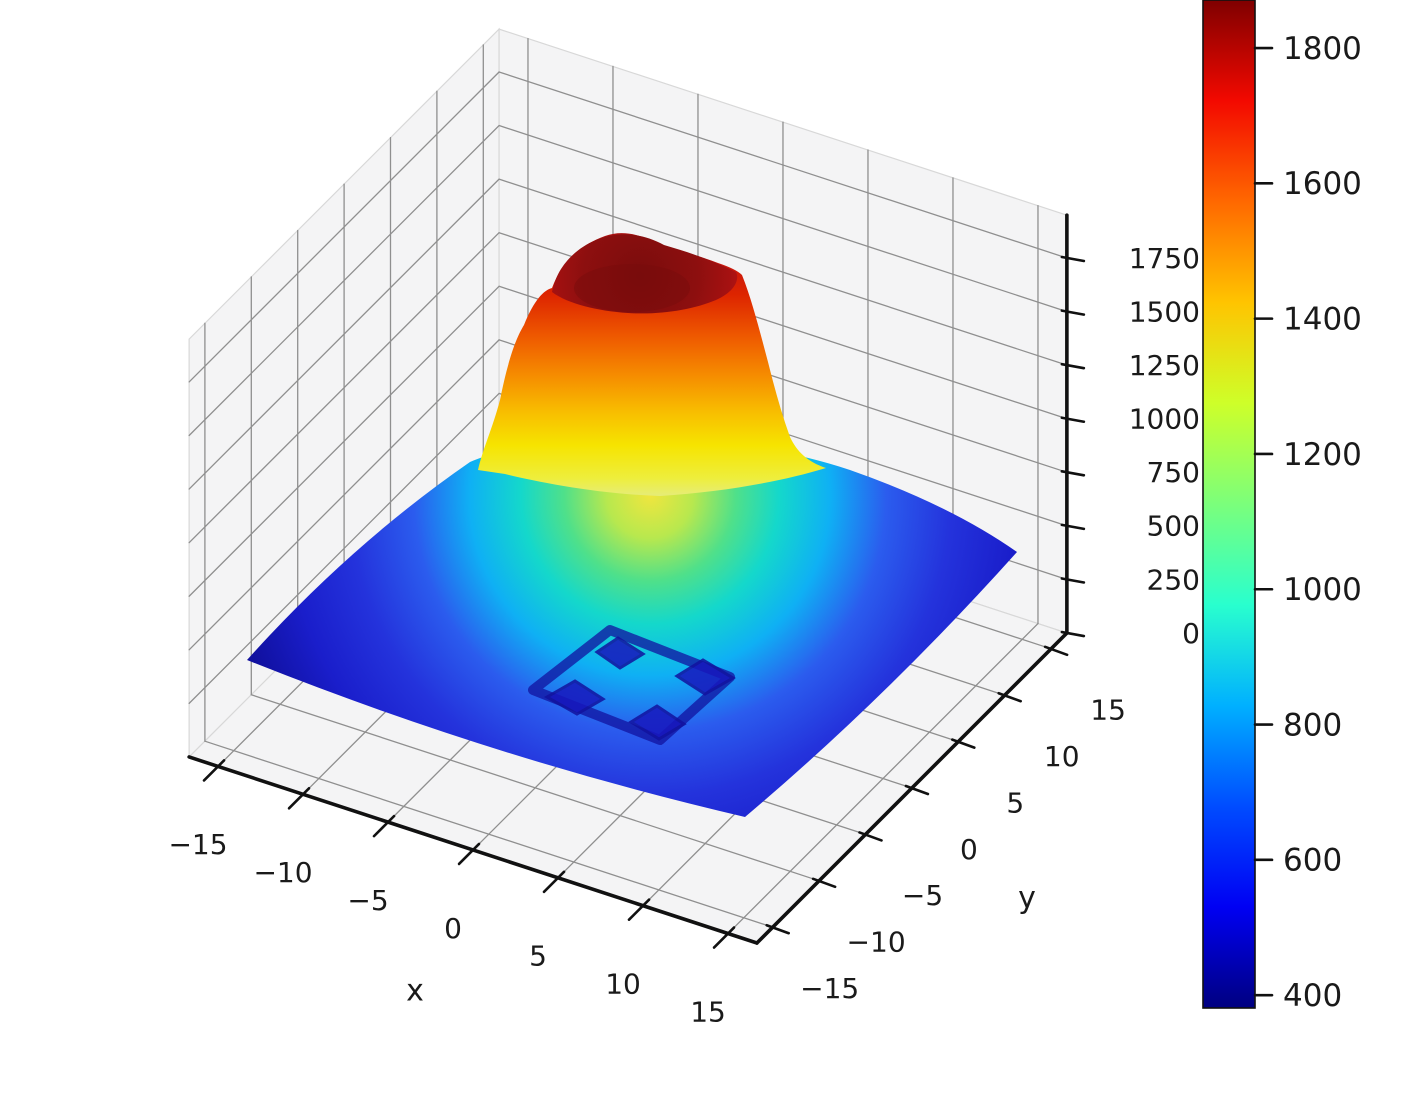 The width and height of the screenshot is (1410, 1106). What do you see at coordinates (1164, 258) in the screenshot?
I see `z-tick-label: 1750` at bounding box center [1164, 258].